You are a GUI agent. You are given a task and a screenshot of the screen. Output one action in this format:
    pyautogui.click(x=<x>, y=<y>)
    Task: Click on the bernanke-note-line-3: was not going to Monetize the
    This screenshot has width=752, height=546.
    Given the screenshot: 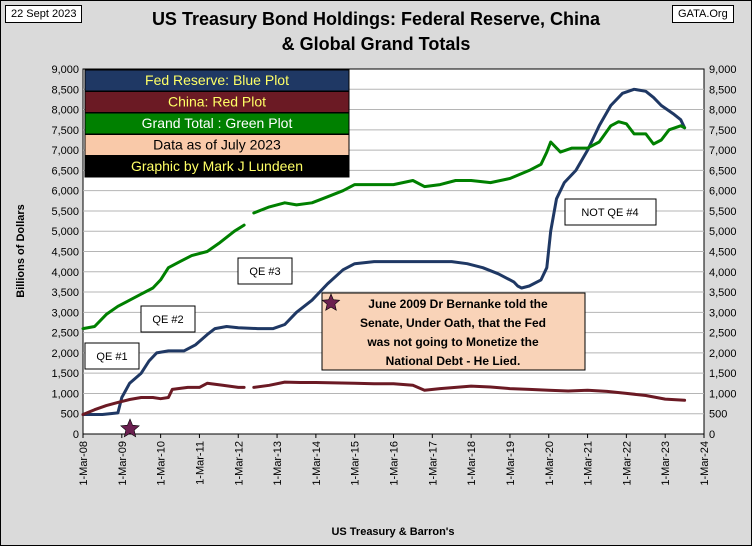 What is the action you would take?
    pyautogui.click(x=452, y=342)
    